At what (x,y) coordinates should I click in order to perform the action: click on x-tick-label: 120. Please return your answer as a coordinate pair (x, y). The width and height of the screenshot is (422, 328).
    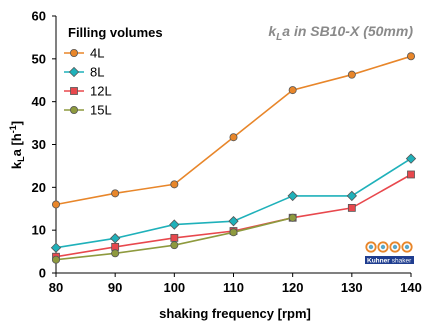
    Looking at the image, I should click on (293, 287).